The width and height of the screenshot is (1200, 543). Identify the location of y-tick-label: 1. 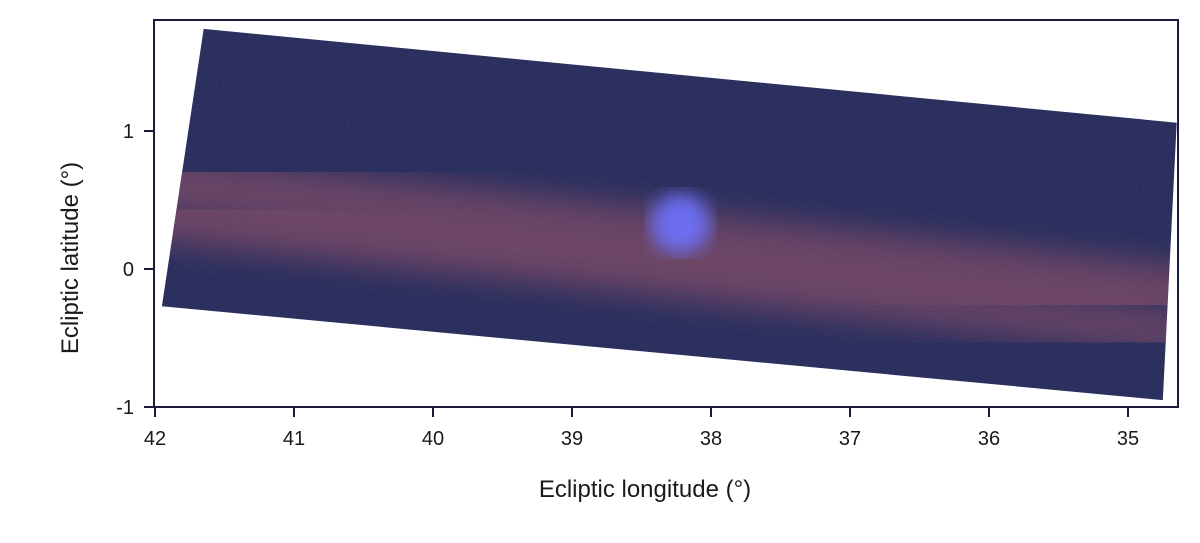
(128, 132).